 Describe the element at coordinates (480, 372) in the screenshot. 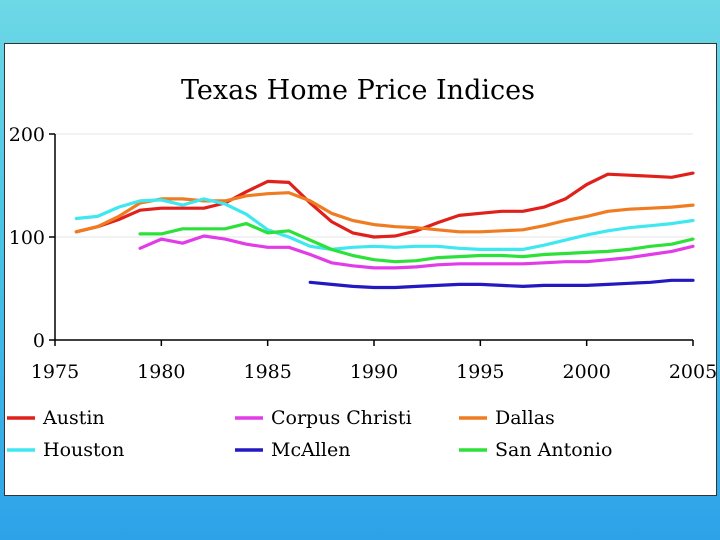

I see `x-tick-label: 1995` at that location.